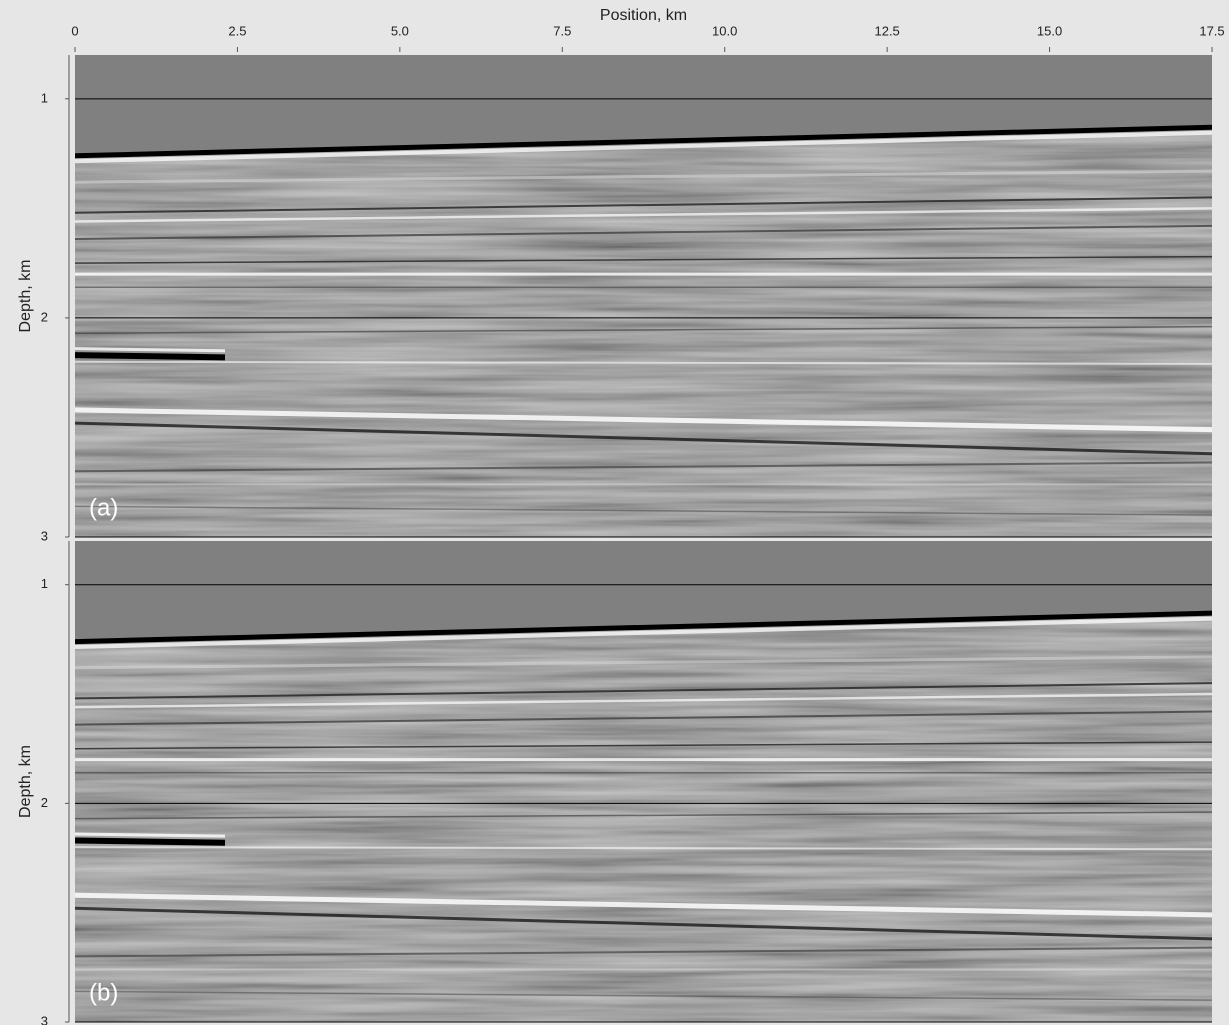 This screenshot has width=1229, height=1025. What do you see at coordinates (1049, 30) in the screenshot?
I see `x-tick-label: 15.0` at bounding box center [1049, 30].